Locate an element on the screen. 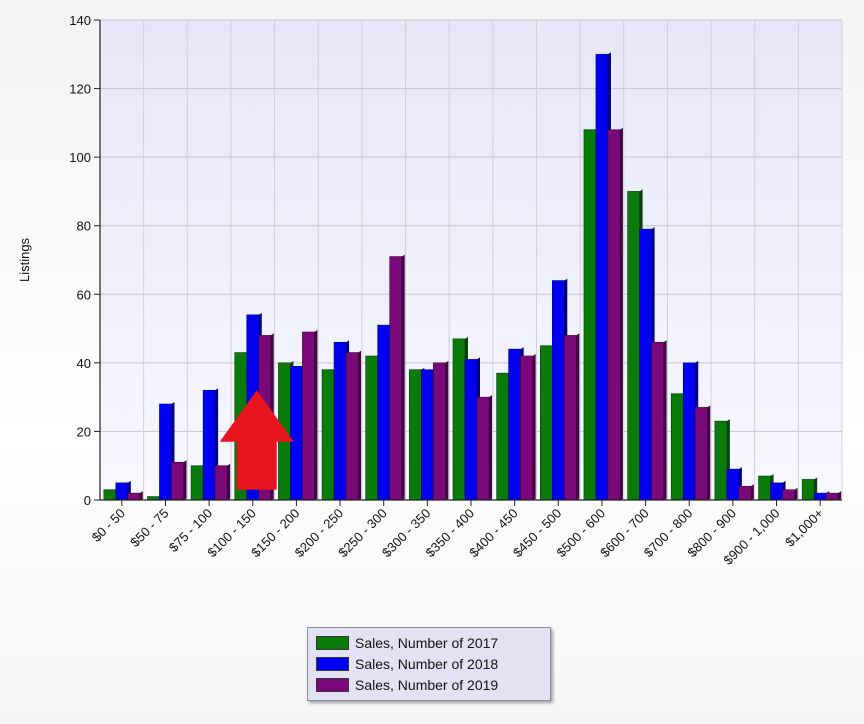 The image size is (864, 724). legend-item-2018: Sales, Number of 2018 is located at coordinates (429, 663).